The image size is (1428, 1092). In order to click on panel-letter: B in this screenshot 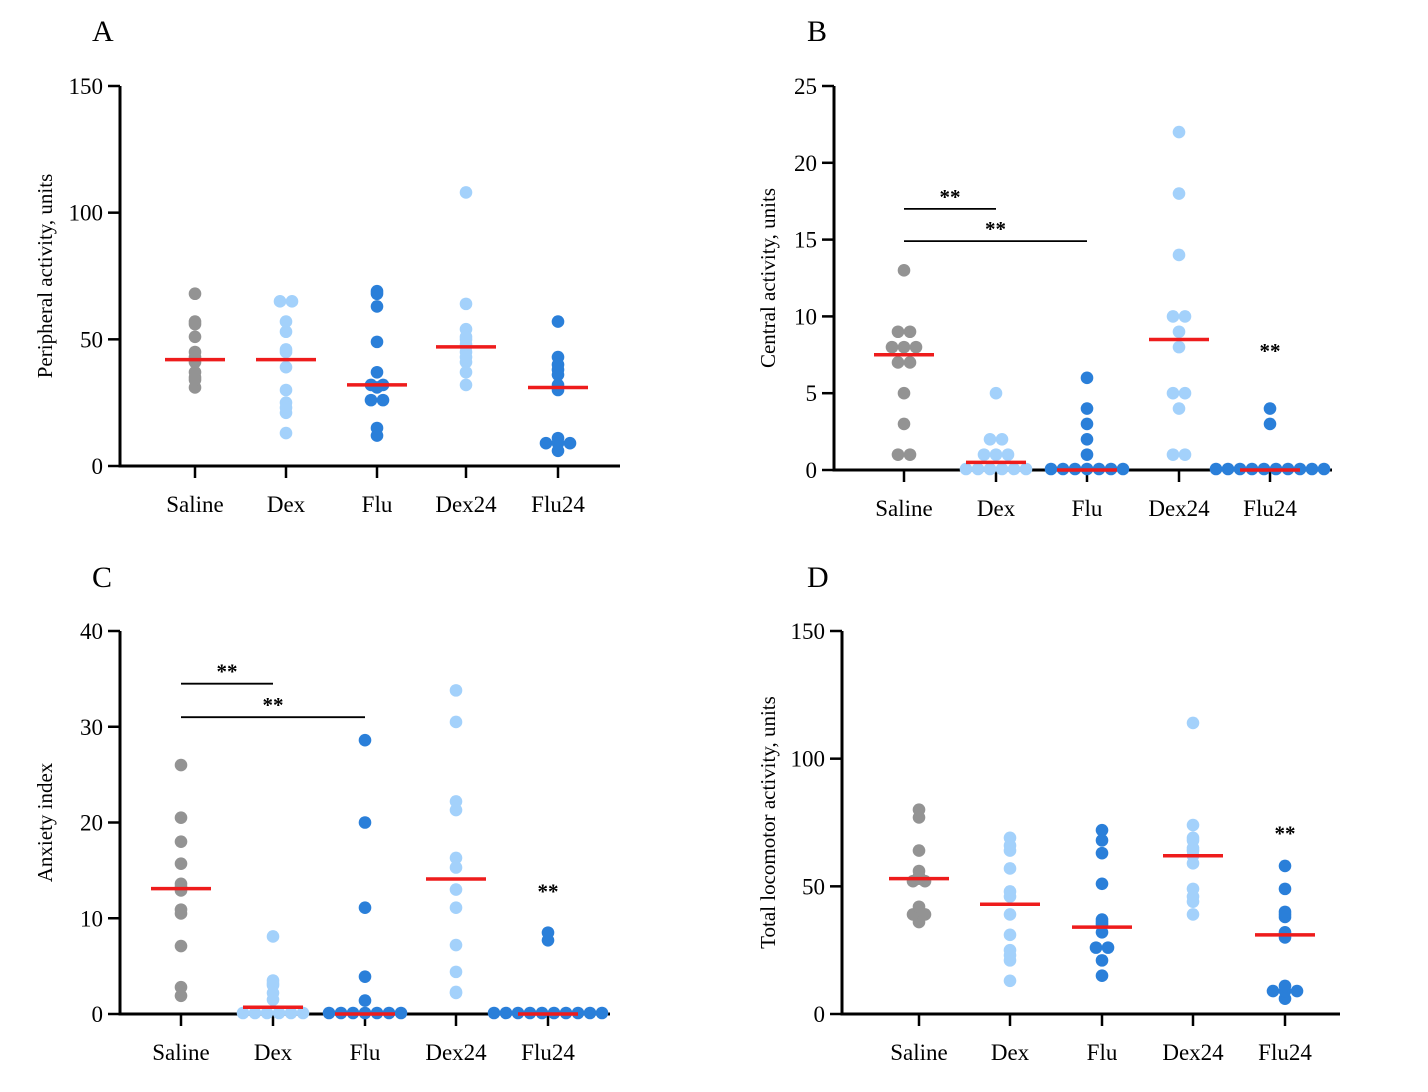, I will do `click(817, 31)`.